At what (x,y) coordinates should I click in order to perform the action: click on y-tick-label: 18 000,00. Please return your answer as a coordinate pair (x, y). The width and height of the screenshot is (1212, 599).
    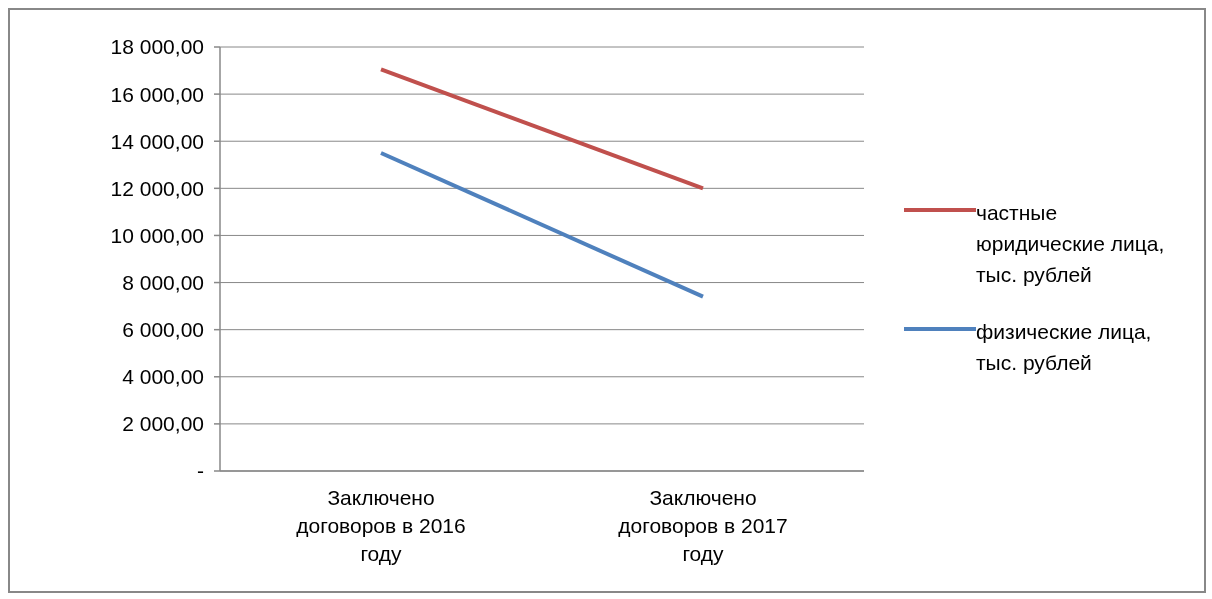
    Looking at the image, I should click on (157, 47).